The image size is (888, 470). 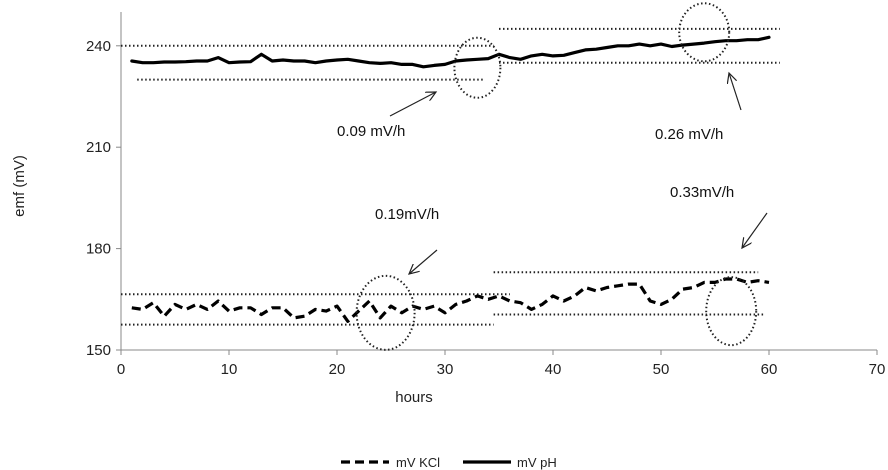 What do you see at coordinates (877, 369) in the screenshot?
I see `x-tick-label: 70` at bounding box center [877, 369].